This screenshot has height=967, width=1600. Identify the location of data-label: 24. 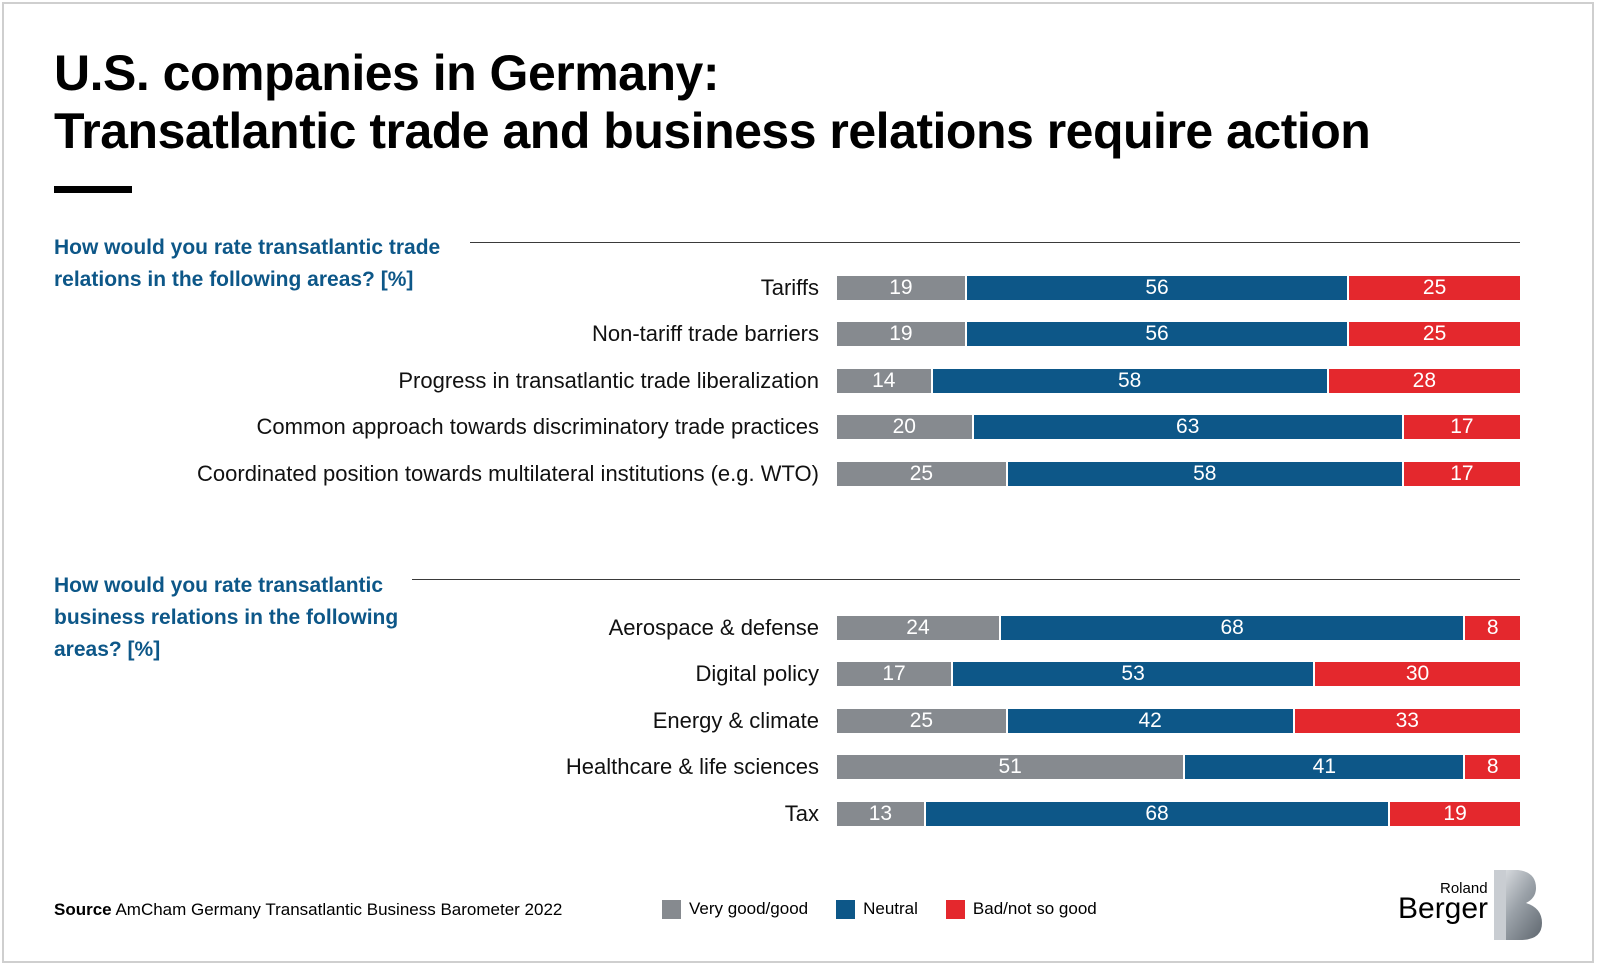
(918, 627).